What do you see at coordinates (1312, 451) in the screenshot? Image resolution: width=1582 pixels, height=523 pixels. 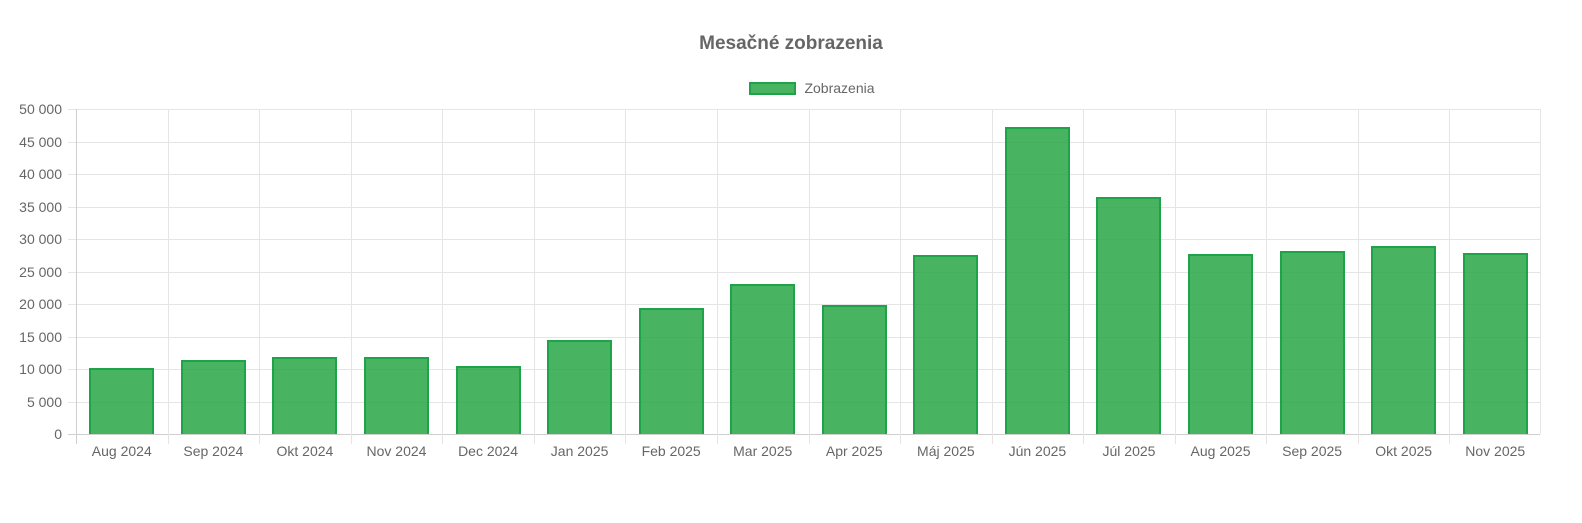 I see `x-tick-label: Sep 2025` at bounding box center [1312, 451].